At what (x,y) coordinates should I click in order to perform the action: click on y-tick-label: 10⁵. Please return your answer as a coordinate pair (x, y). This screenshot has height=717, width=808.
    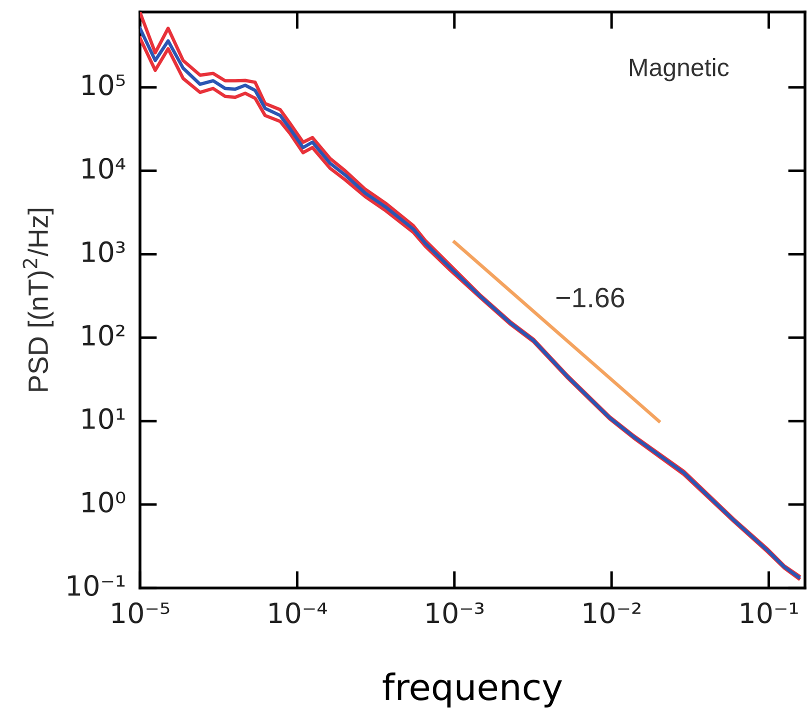
    Looking at the image, I should click on (103, 85).